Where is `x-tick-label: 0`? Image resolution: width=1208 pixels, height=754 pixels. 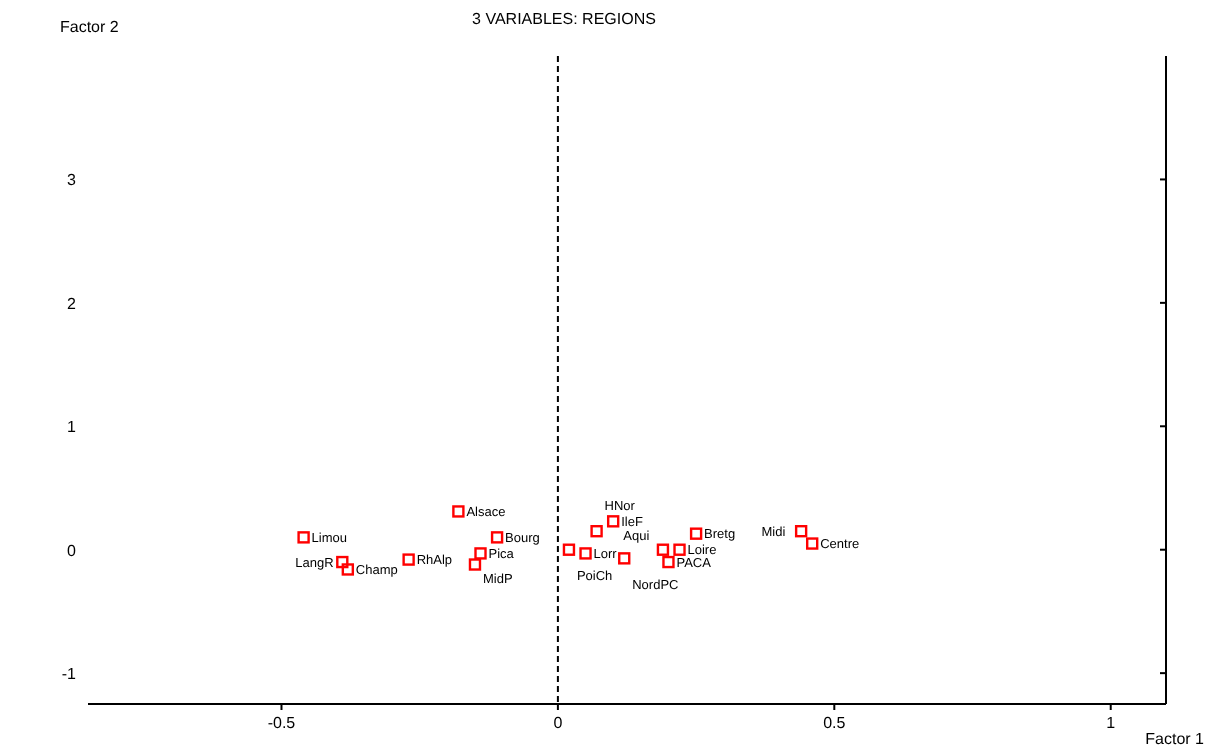
x-tick-label: 0 is located at coordinates (558, 723).